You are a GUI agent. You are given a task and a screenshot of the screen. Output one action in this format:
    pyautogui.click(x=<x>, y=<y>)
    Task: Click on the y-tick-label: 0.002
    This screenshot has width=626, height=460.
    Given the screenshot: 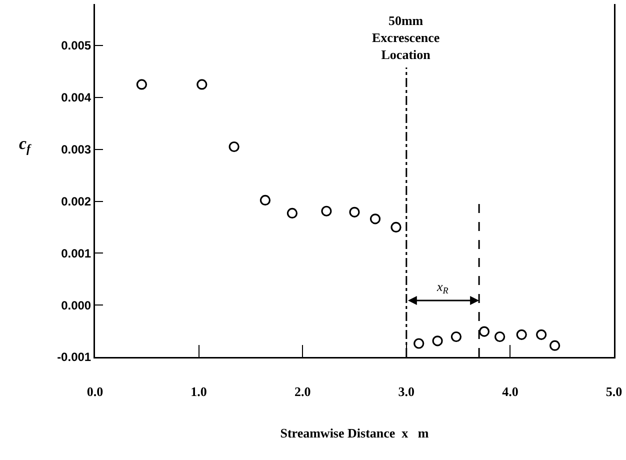 What is the action you would take?
    pyautogui.click(x=76, y=201)
    